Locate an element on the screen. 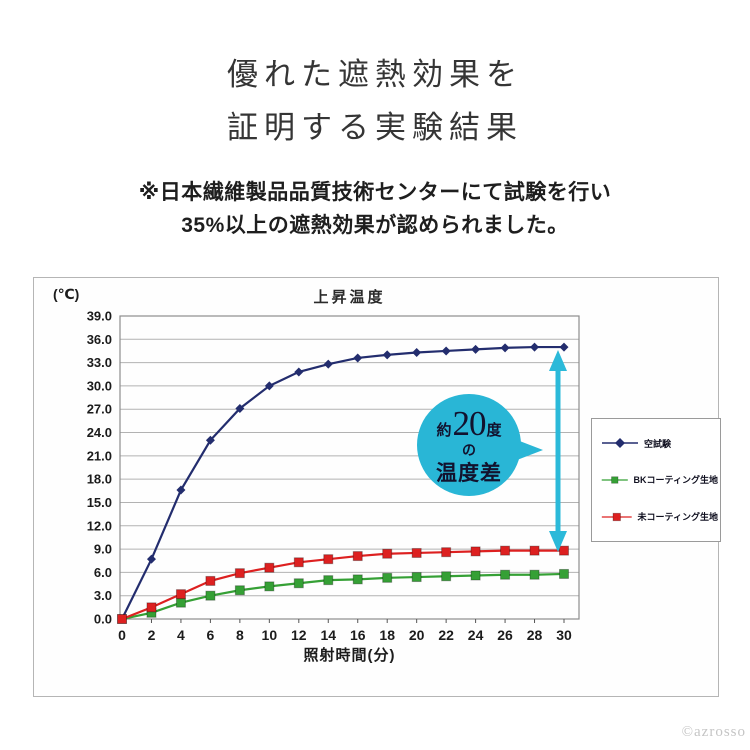 This screenshot has height=750, width=750. xticks: 0 2 4 6 8 10 12 14 16 18 20 22 24 26 28 30 is located at coordinates (345, 631).